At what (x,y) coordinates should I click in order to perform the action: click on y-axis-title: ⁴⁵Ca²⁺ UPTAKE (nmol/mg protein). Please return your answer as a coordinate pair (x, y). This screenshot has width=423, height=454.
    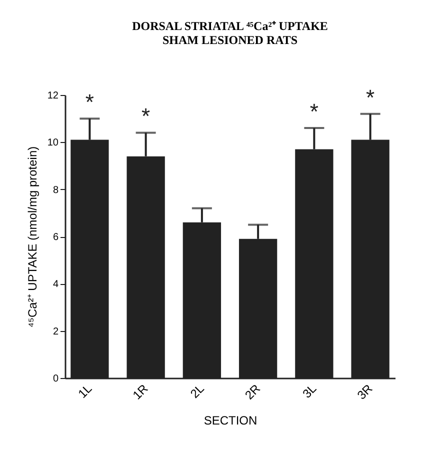
    Looking at the image, I should click on (32, 237).